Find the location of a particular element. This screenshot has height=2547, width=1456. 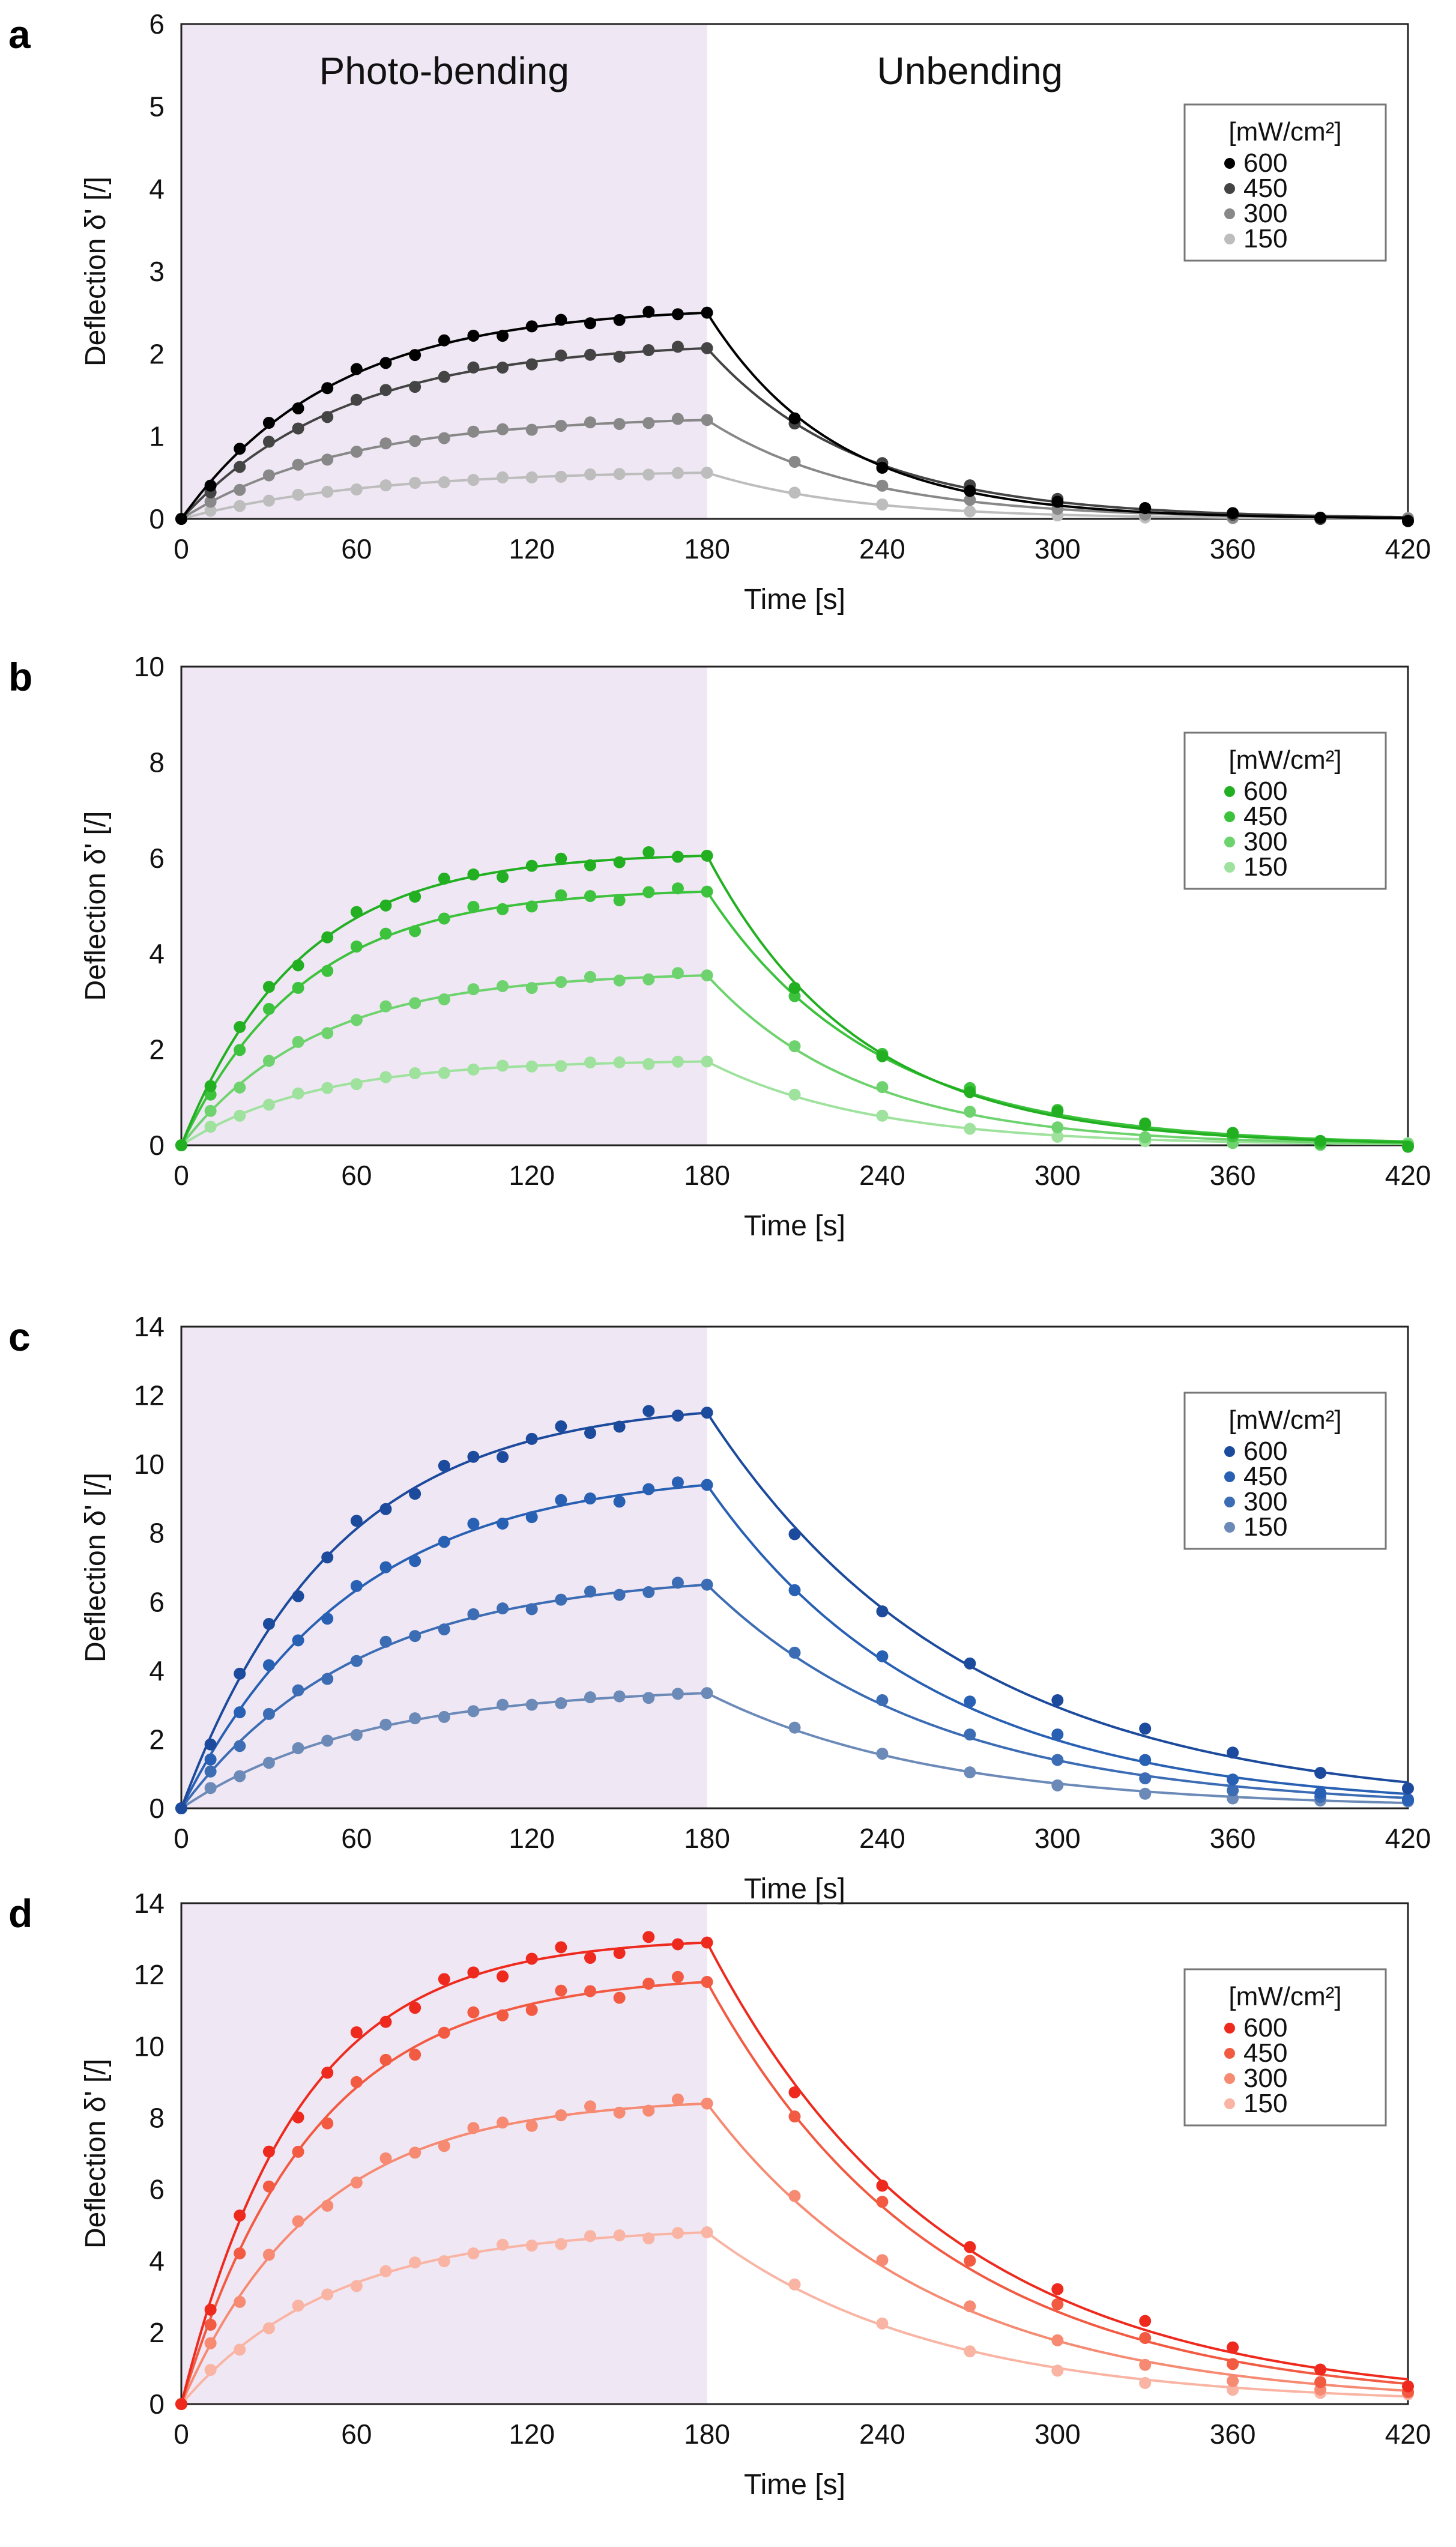

panel-letter: c is located at coordinates (19, 1337).